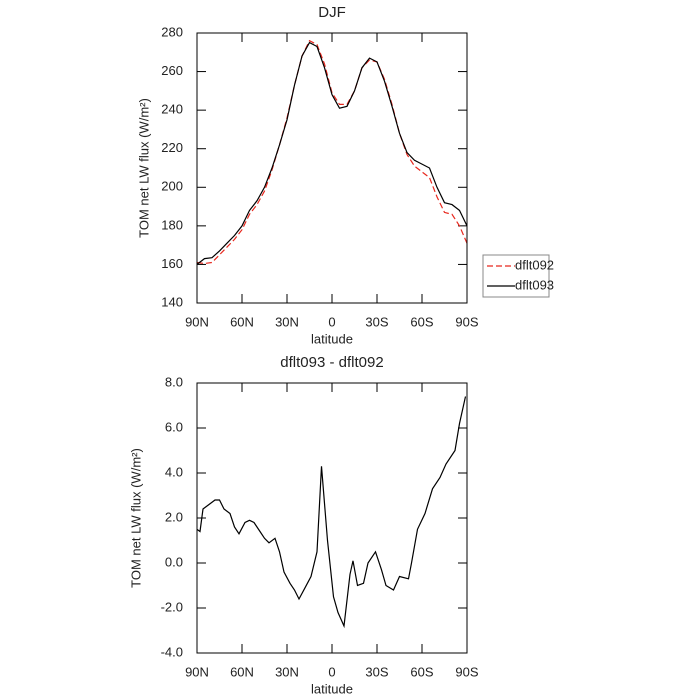 The height and width of the screenshot is (700, 700). I want to click on y-tick-label: -2.0, so click(172, 606).